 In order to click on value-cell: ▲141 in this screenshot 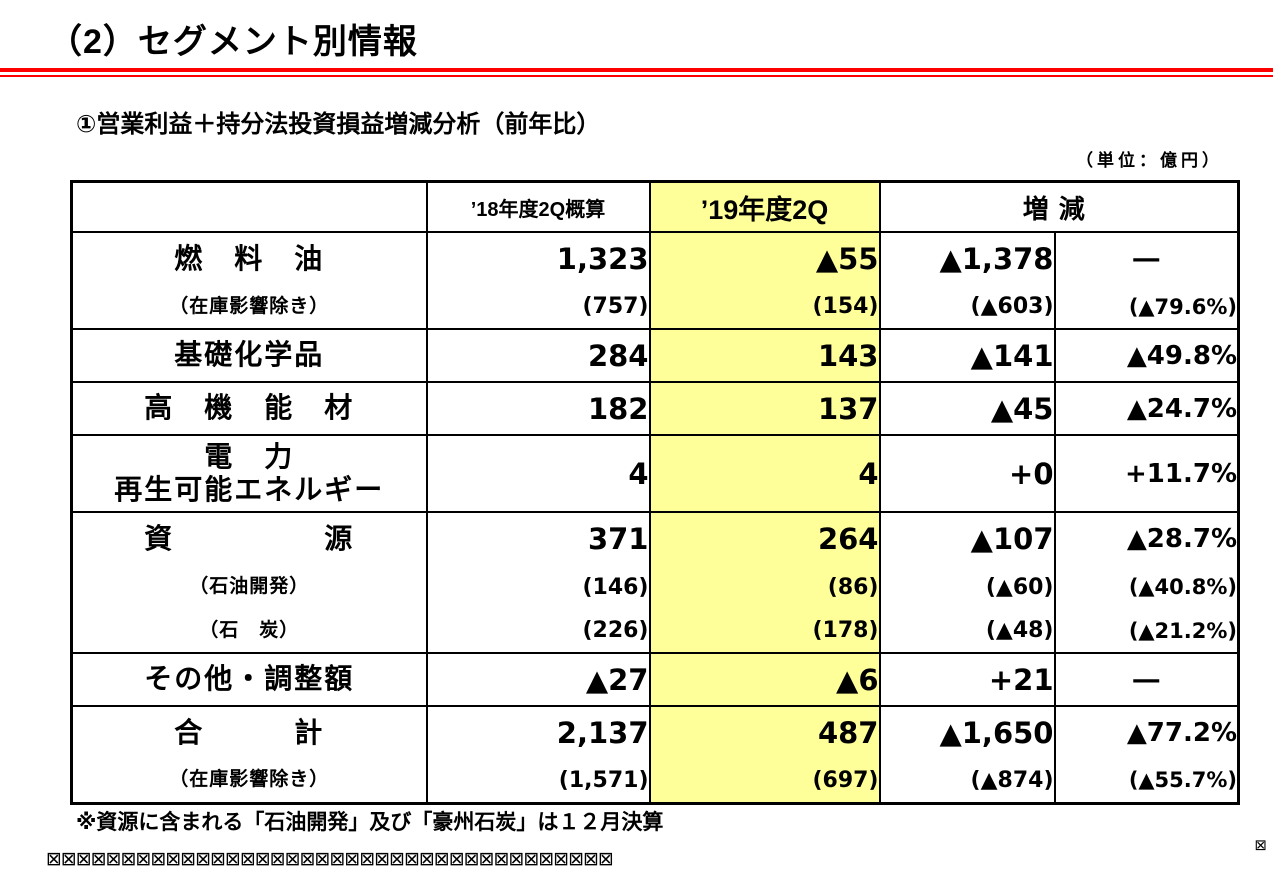, I will do `click(966, 355)`.